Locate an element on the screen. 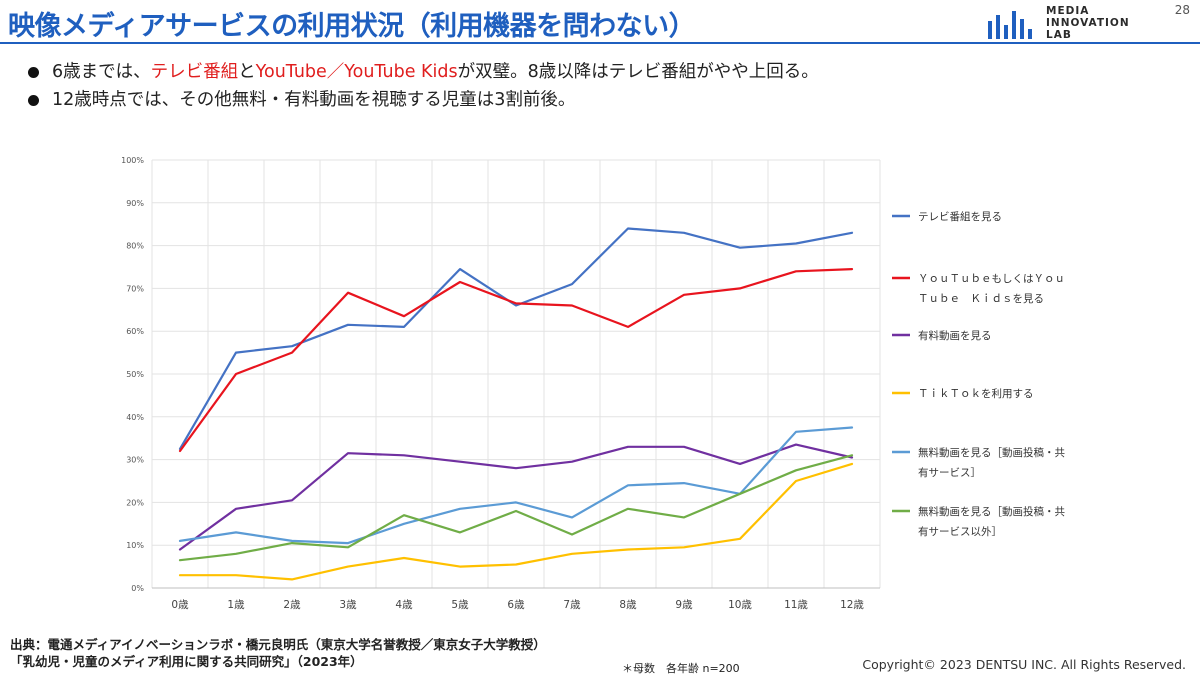 Image resolution: width=1200 pixels, height=676 pixels. source-line-2: 「乳幼児・児童のメディア利用に関する共同研究」（2023年） is located at coordinates (186, 661).